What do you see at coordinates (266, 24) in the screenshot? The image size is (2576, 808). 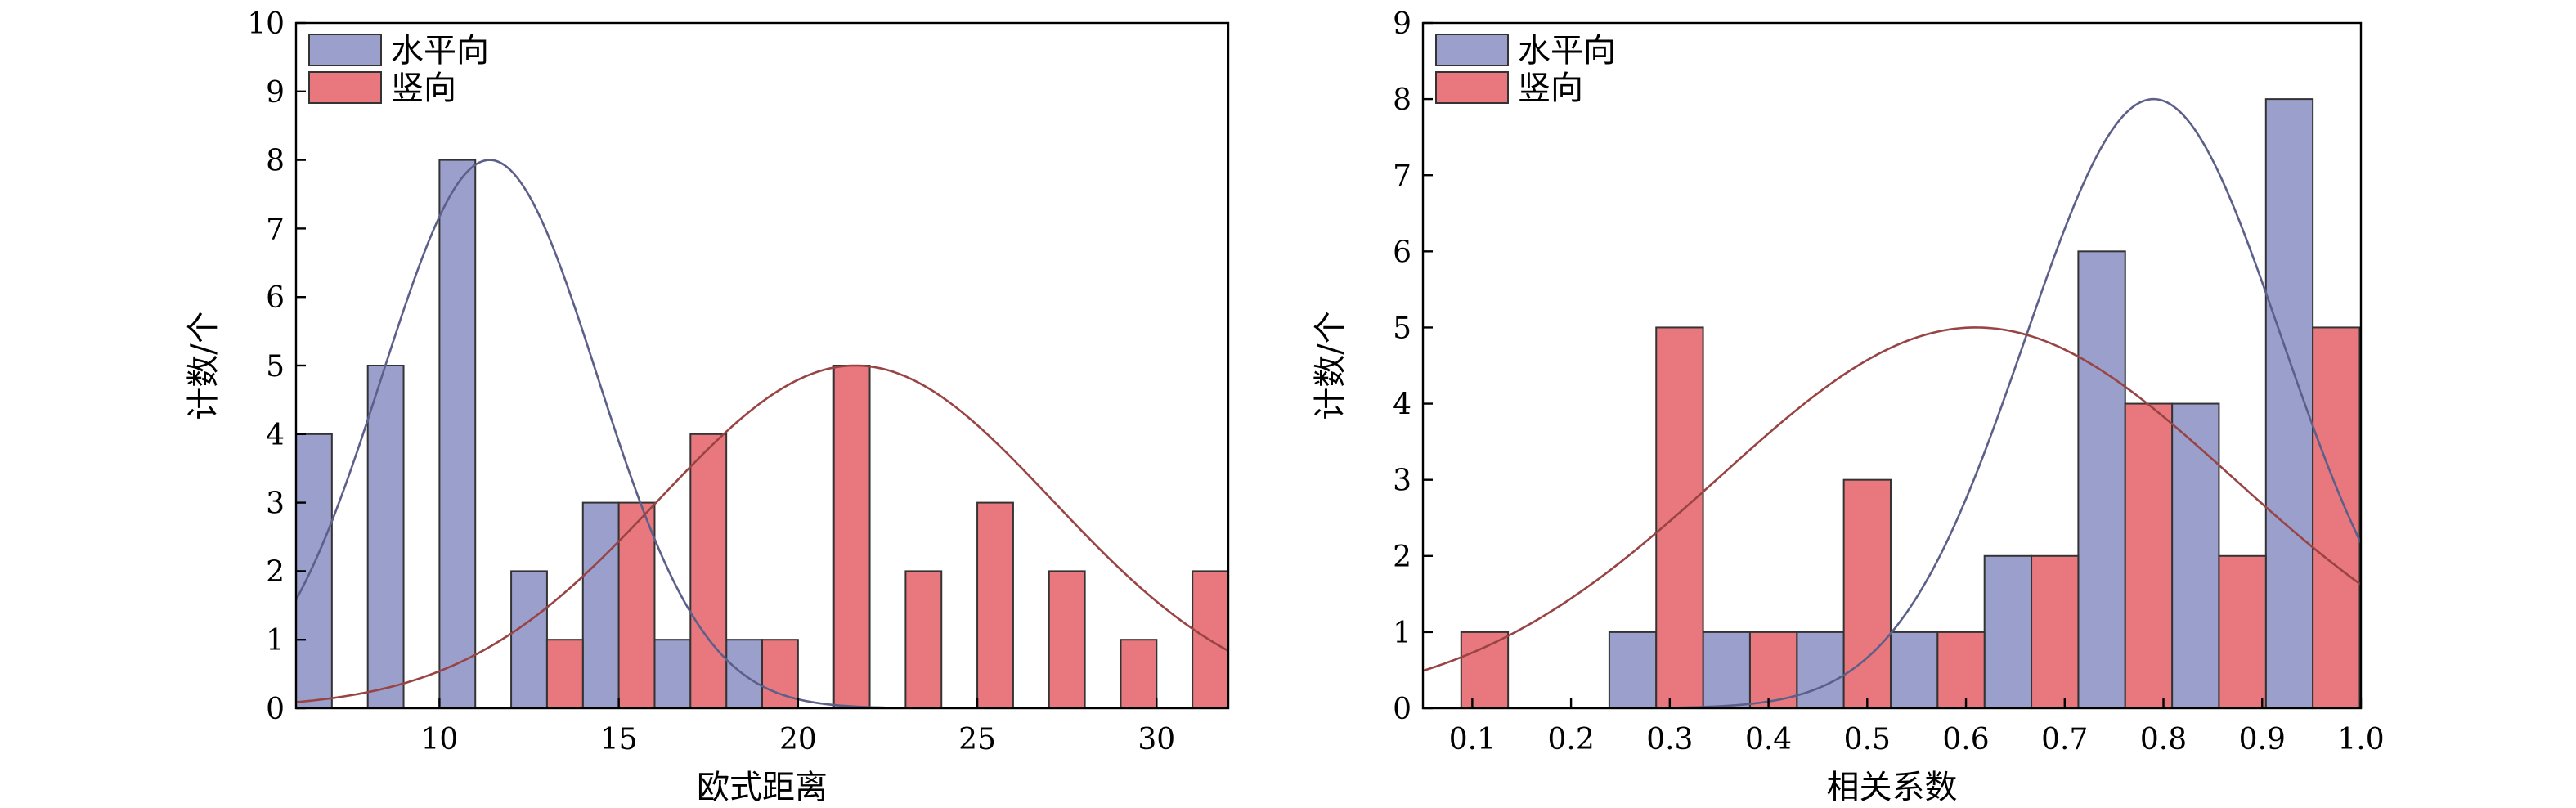 I see `y-tick-label: 10` at bounding box center [266, 24].